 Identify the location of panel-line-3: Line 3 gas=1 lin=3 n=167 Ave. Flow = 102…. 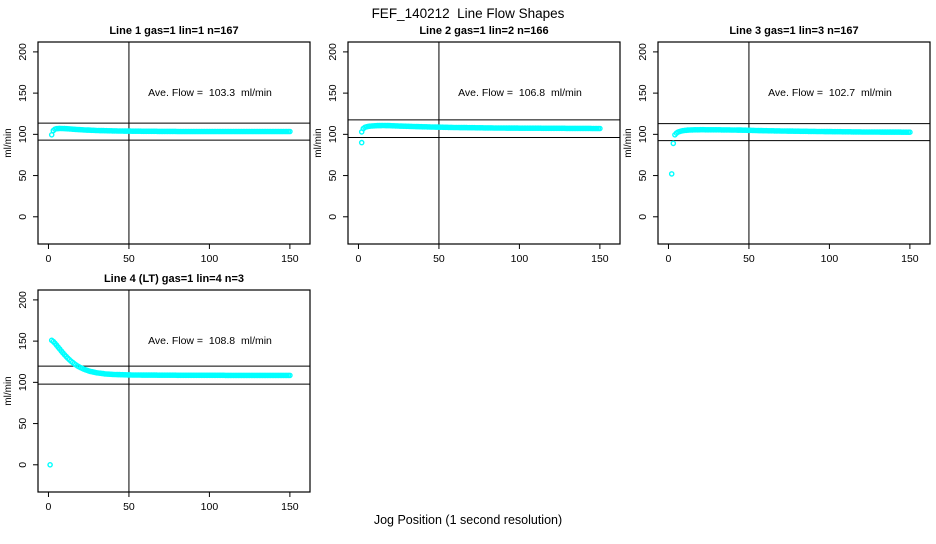
(777, 145).